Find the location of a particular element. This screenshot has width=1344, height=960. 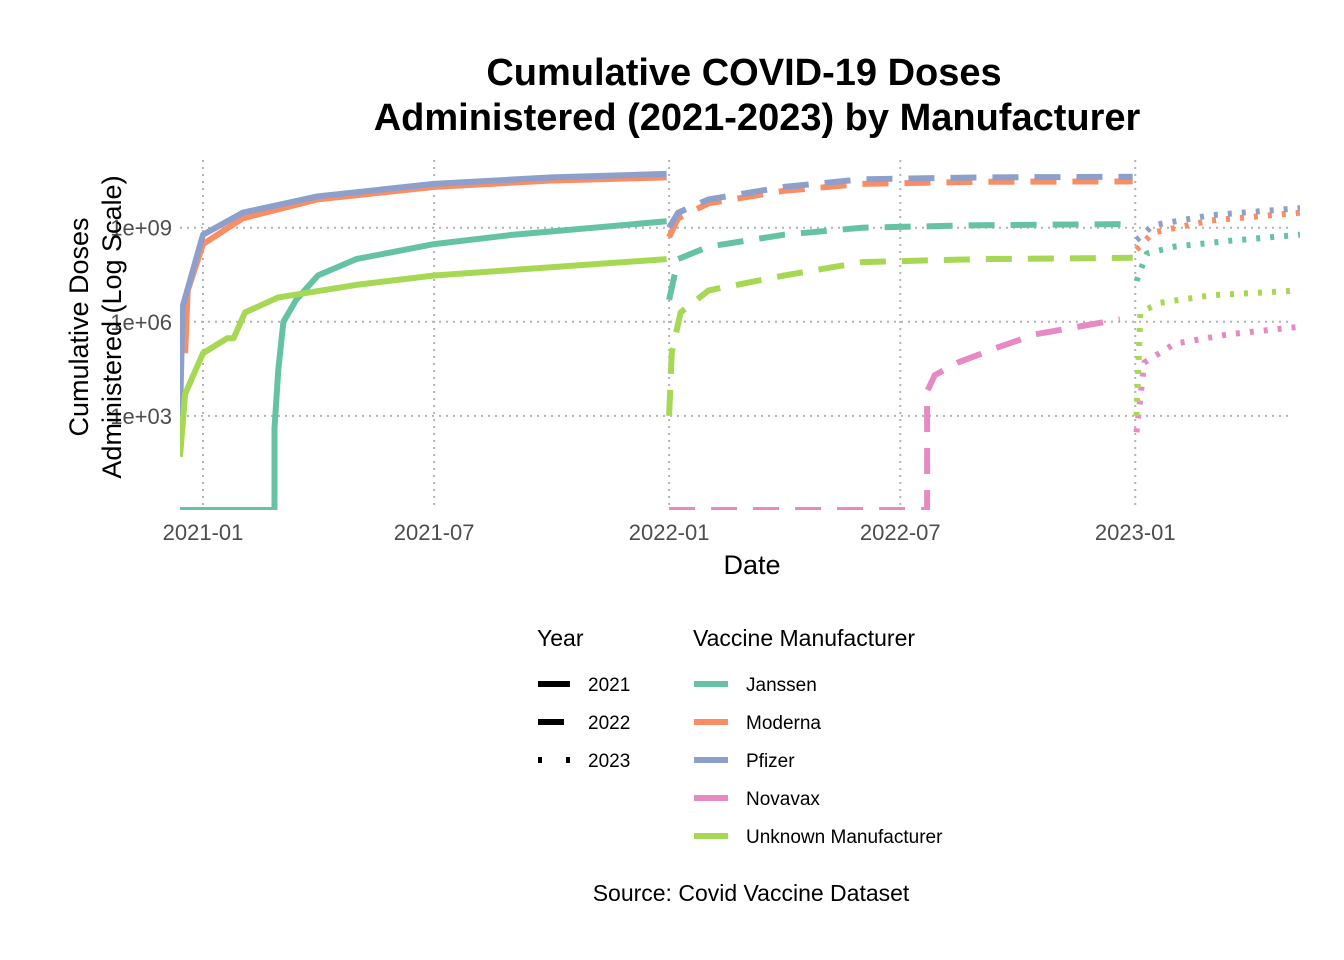

series-line-janssen-2022 is located at coordinates (899, 261).